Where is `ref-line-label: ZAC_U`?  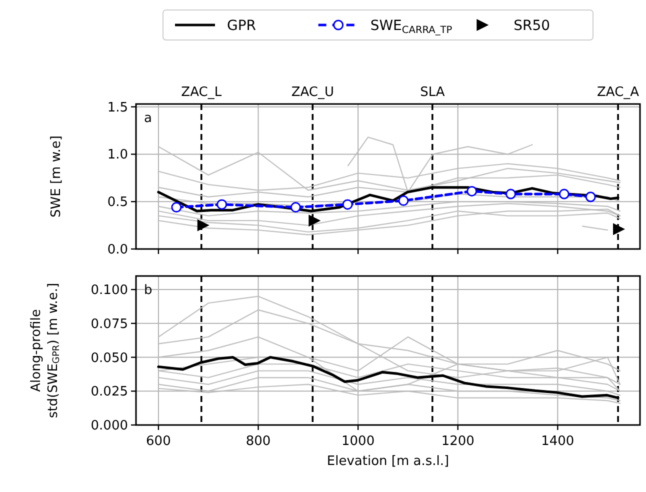 ref-line-label: ZAC_U is located at coordinates (312, 92).